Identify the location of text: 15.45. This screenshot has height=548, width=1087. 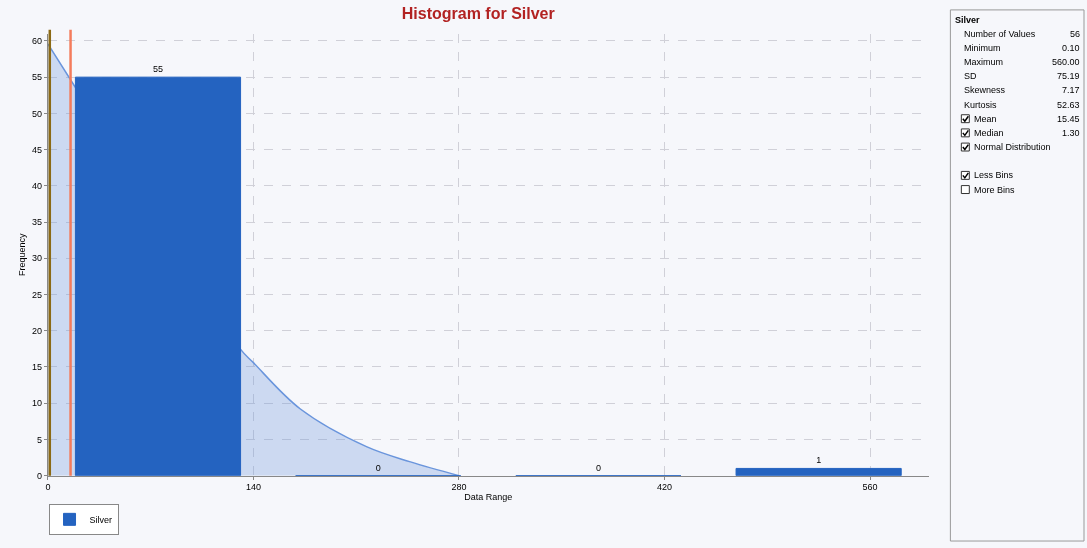
(1068, 119).